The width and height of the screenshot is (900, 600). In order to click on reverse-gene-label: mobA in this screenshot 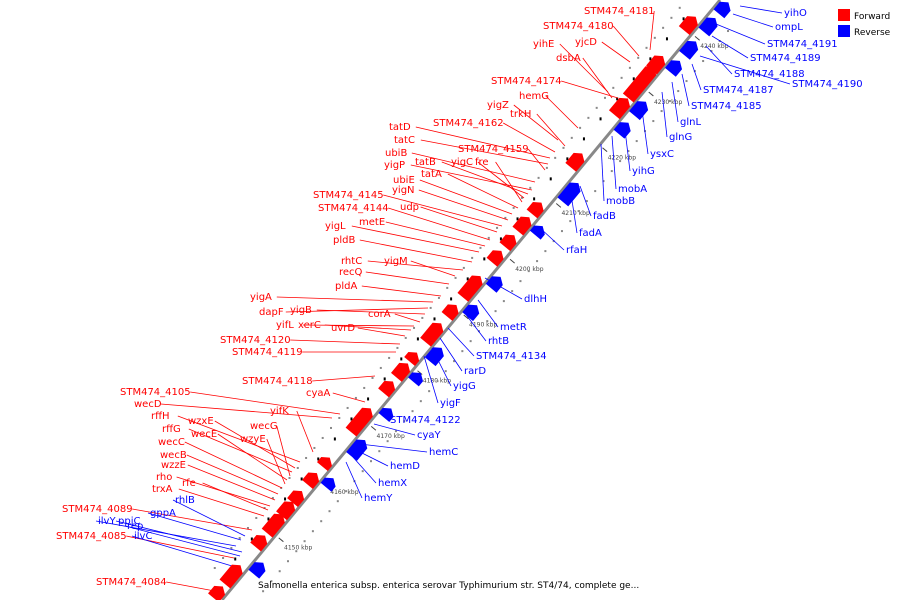, I will do `click(632, 189)`.